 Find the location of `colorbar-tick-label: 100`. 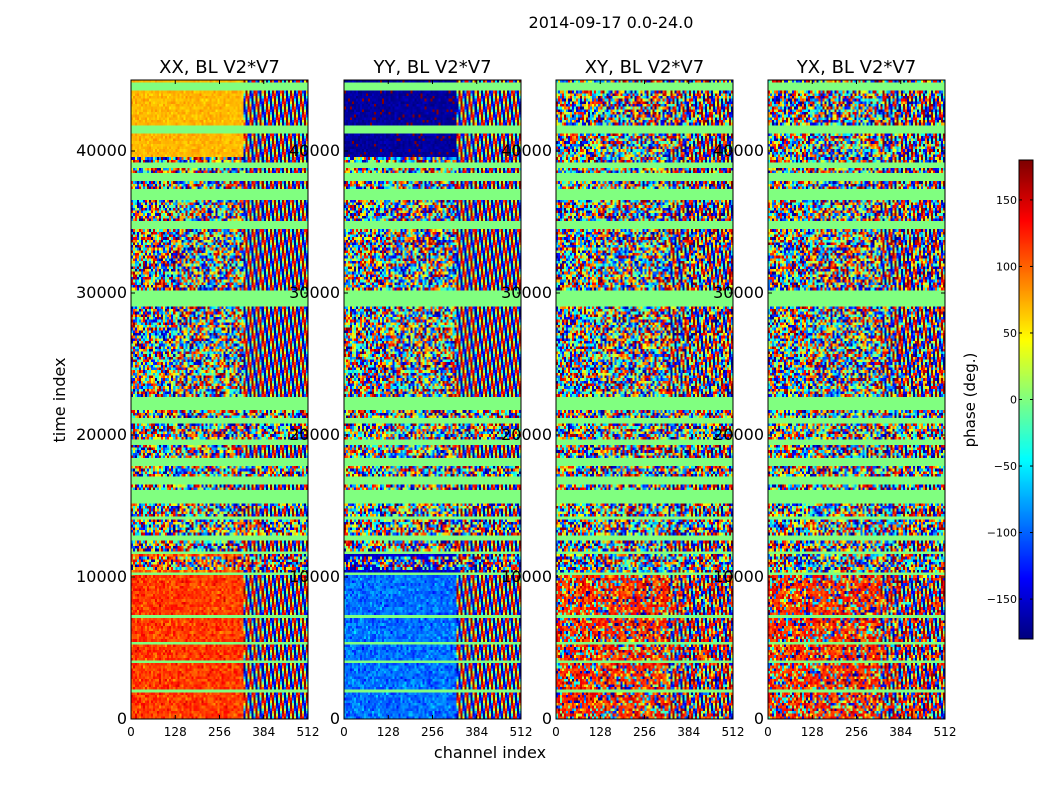

colorbar-tick-label: 100 is located at coordinates (1006, 266).